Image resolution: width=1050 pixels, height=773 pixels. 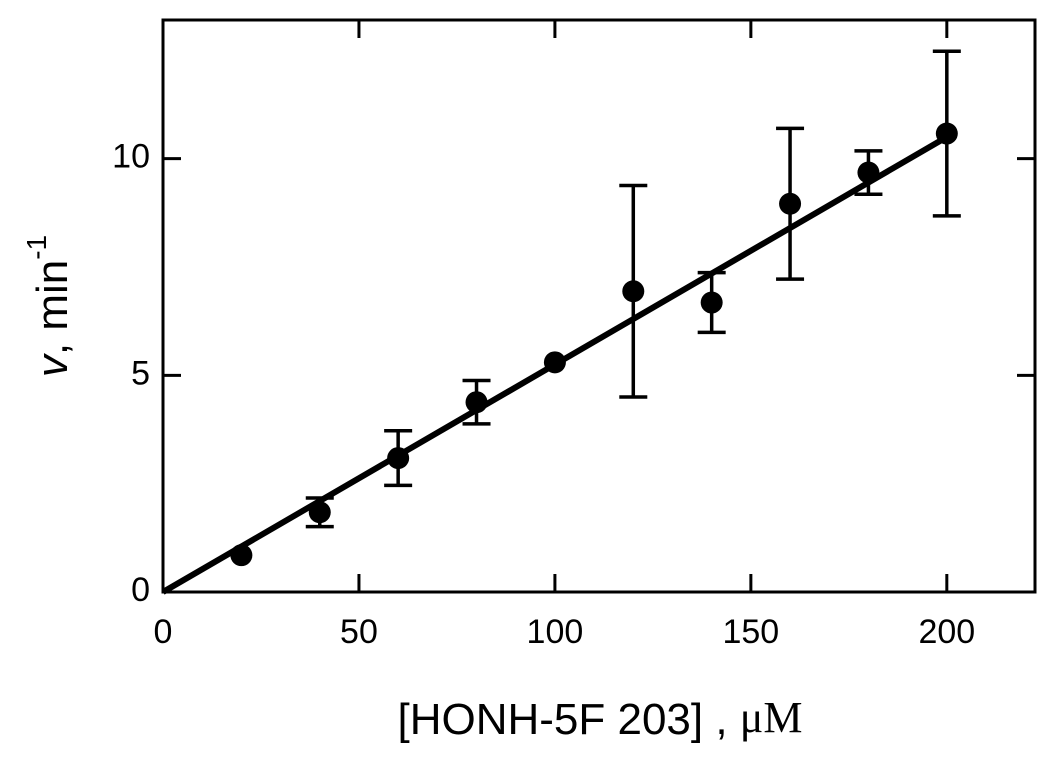 What do you see at coordinates (36, 247) in the screenshot?
I see `y-label-exp: -1` at bounding box center [36, 247].